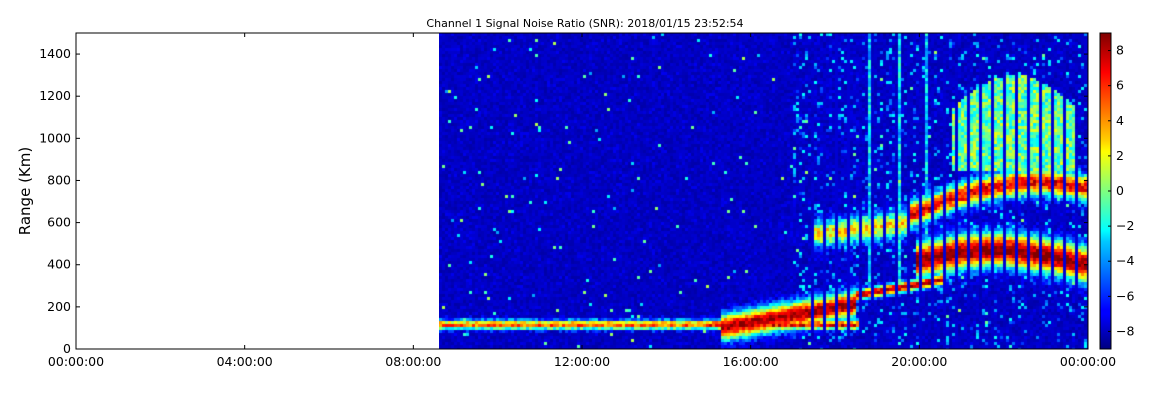 The image size is (1150, 407). Describe the element at coordinates (582, 361) in the screenshot. I see `x-tick-label: 12:00:00` at that location.